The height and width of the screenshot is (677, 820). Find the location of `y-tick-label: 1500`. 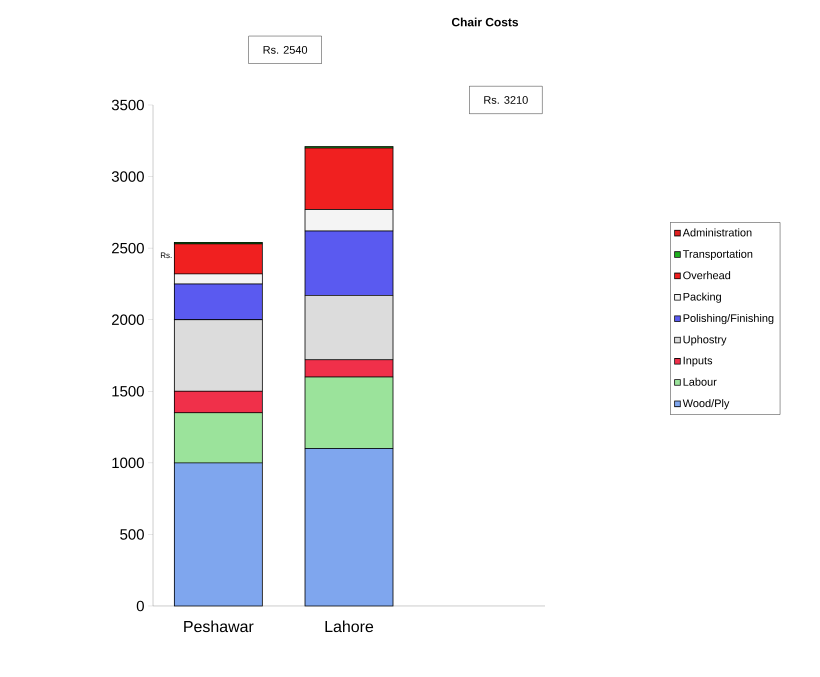

y-tick-label: 1500 is located at coordinates (128, 391).